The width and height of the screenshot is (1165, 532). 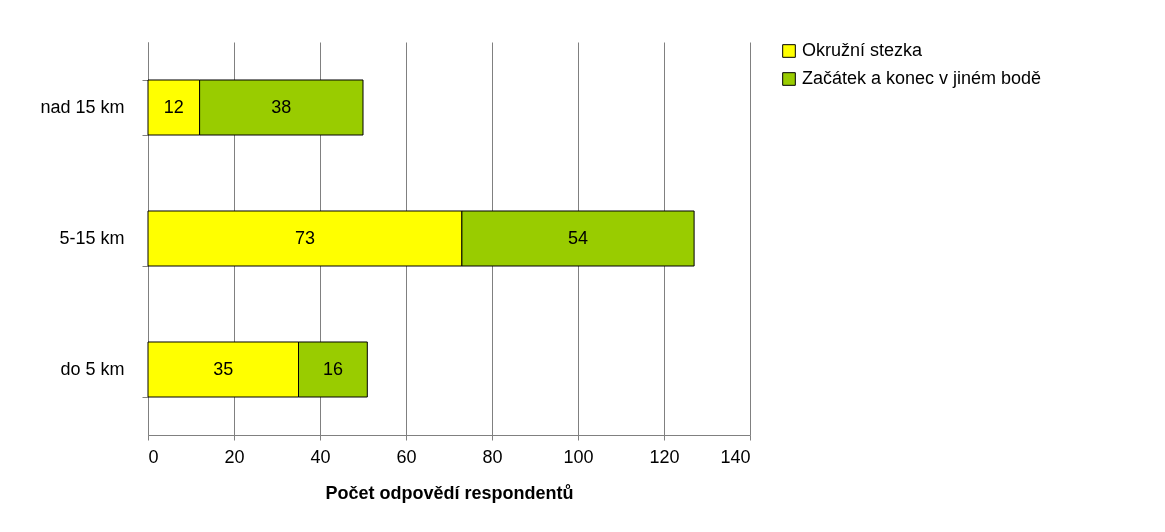 I want to click on y-tick-label: nad 15 km, so click(x=82, y=107).